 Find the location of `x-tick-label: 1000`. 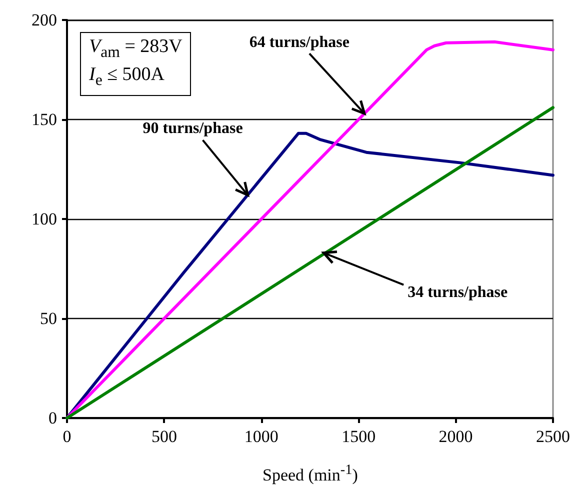

x-tick-label: 1000 is located at coordinates (261, 436).